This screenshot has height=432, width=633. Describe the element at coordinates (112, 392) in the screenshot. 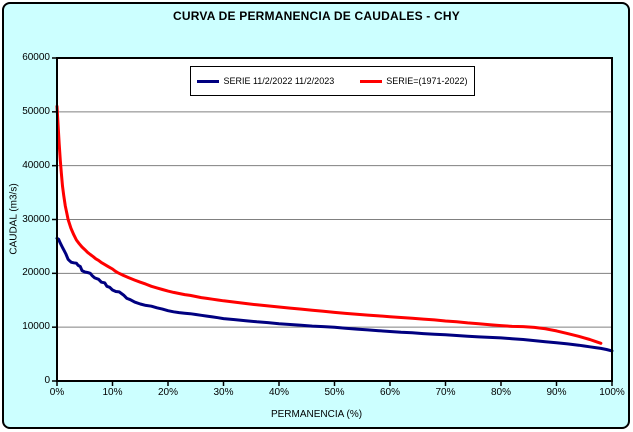

I see `x-tick-label: 10%` at that location.